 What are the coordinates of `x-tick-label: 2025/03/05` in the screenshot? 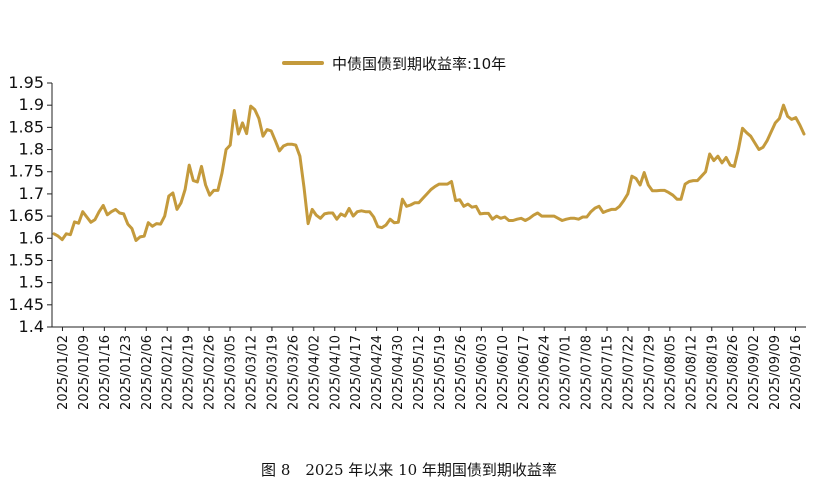 It's located at (231, 372).